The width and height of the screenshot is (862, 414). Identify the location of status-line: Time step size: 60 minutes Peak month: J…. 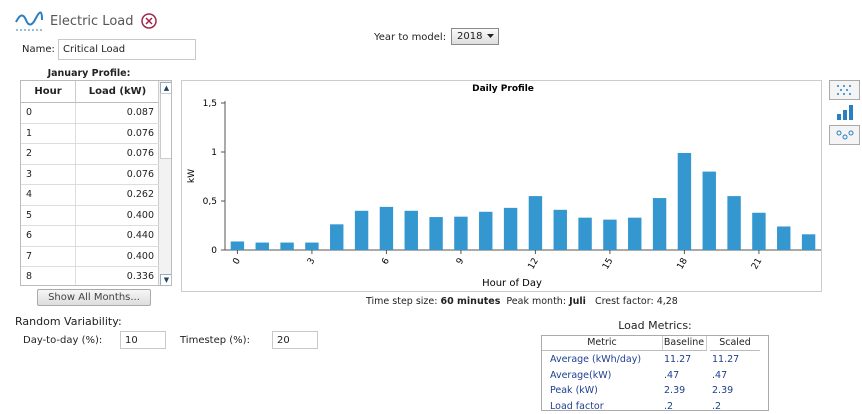
(522, 301).